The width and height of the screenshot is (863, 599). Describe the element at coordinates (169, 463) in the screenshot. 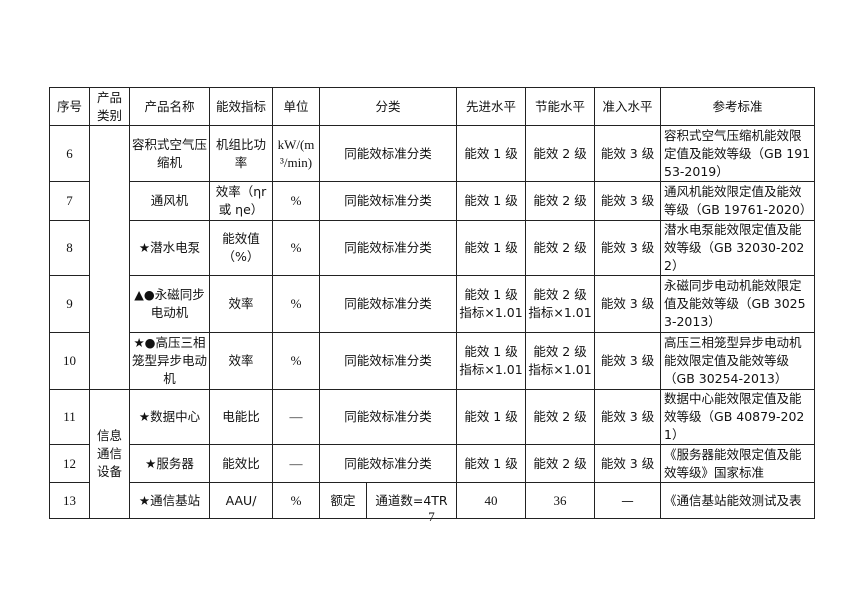

I see `product-name: ★服务器` at that location.